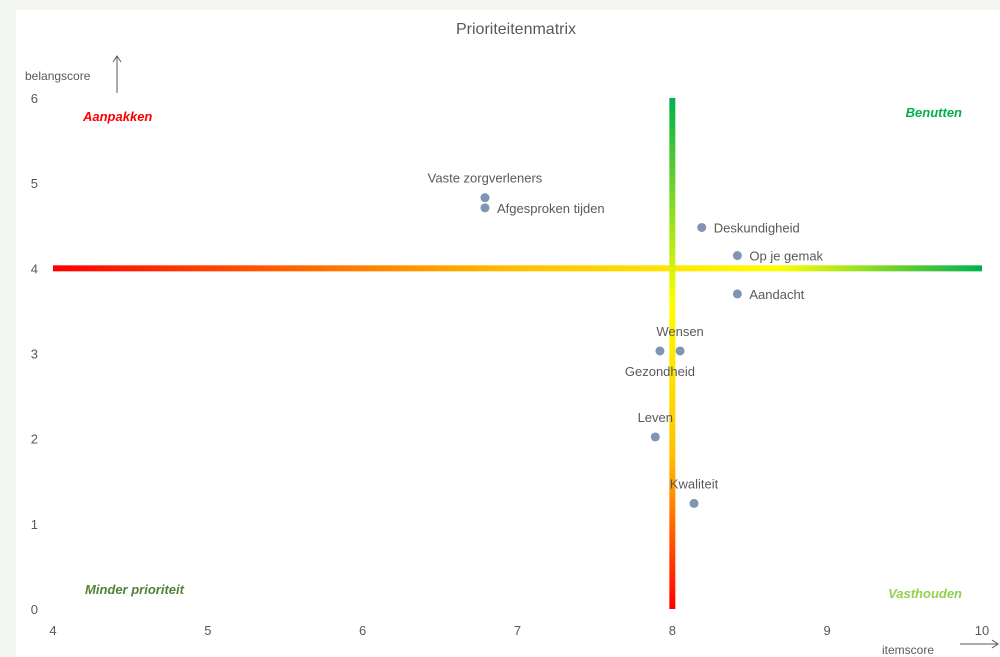  What do you see at coordinates (34, 354) in the screenshot?
I see `y-tick-label: 3` at bounding box center [34, 354].